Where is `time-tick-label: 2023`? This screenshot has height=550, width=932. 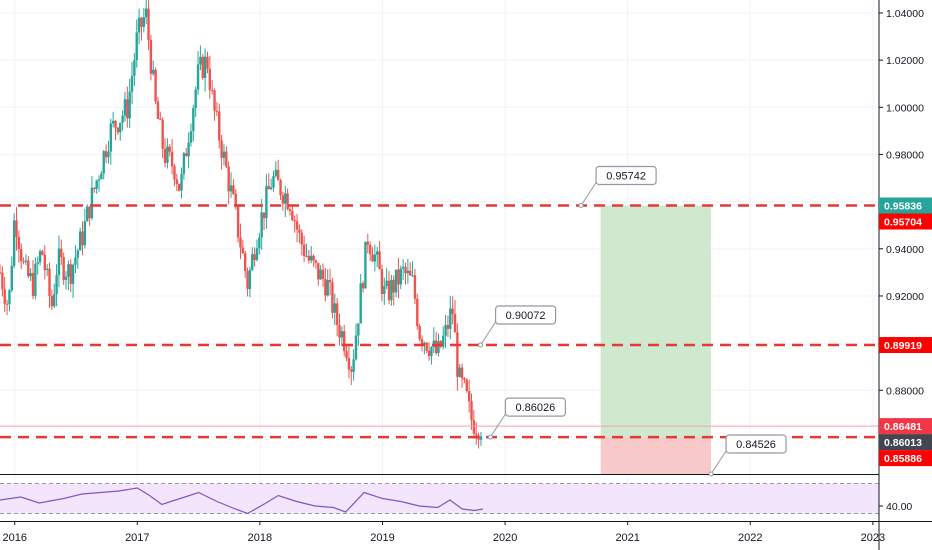 time-tick-label: 2023 is located at coordinates (873, 538).